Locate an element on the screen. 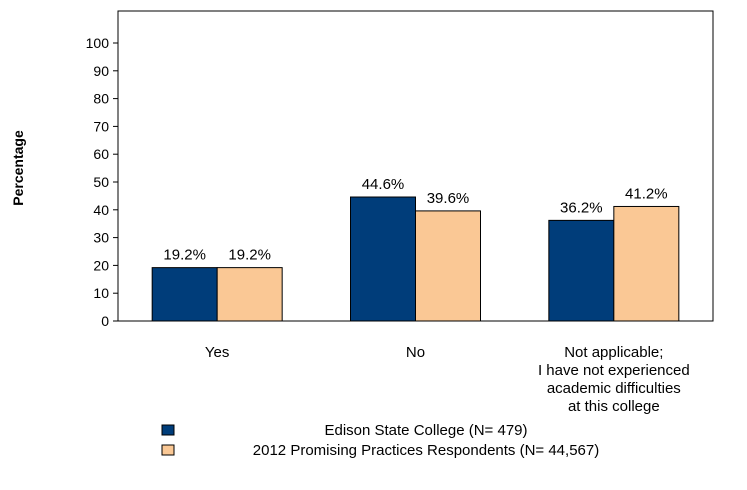 The width and height of the screenshot is (747, 490). y-tick-label: 70 is located at coordinates (101, 126).